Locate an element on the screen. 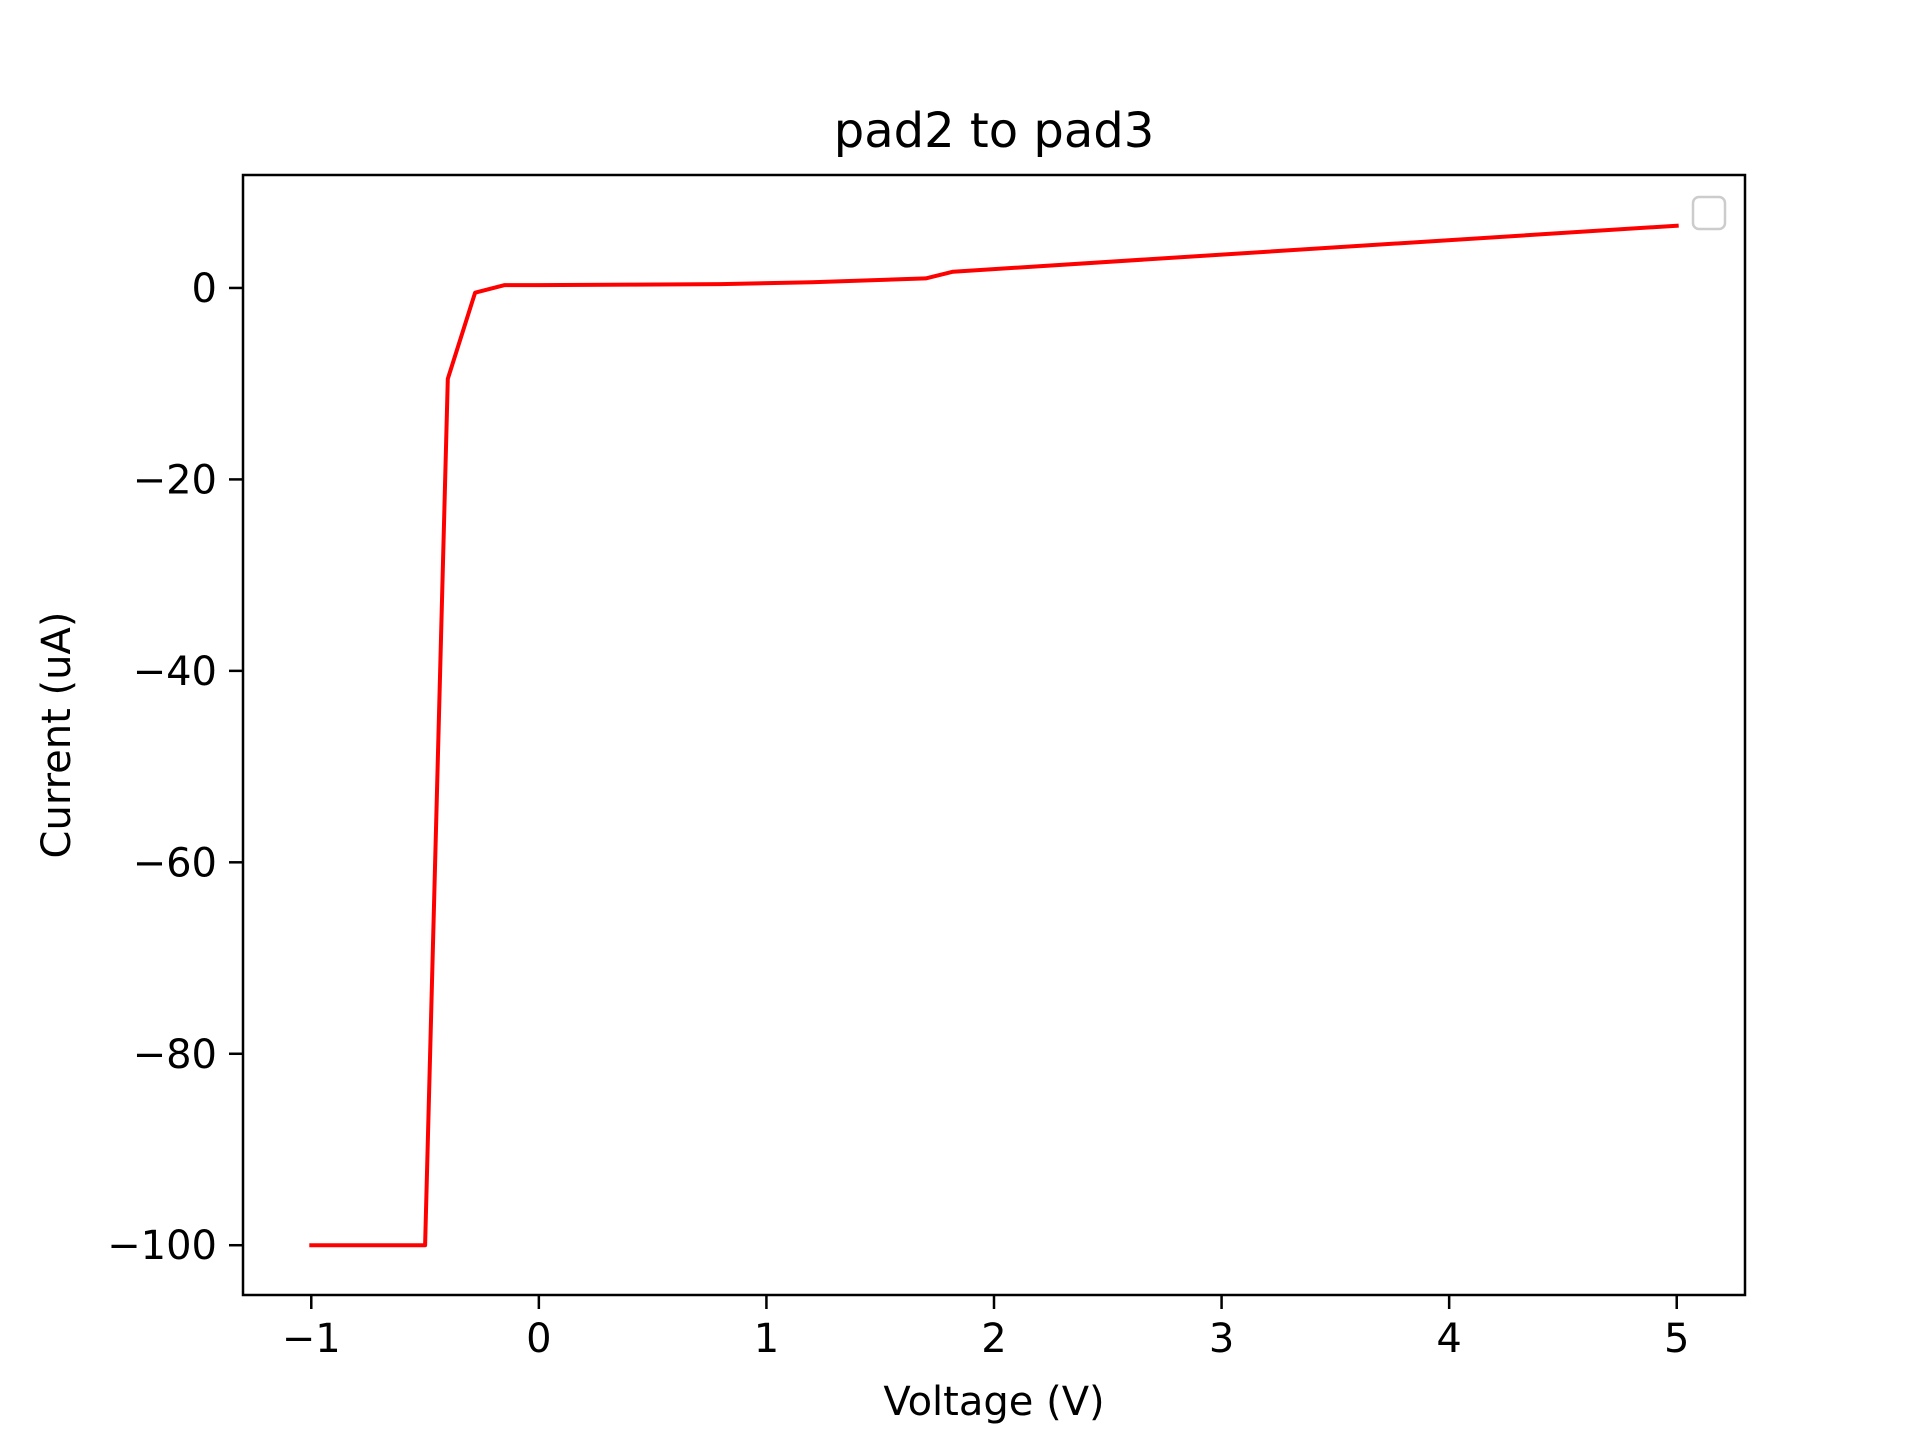 The height and width of the screenshot is (1445, 1920). x-axis: −1 0 1 2 3 4 5 is located at coordinates (985, 1328).